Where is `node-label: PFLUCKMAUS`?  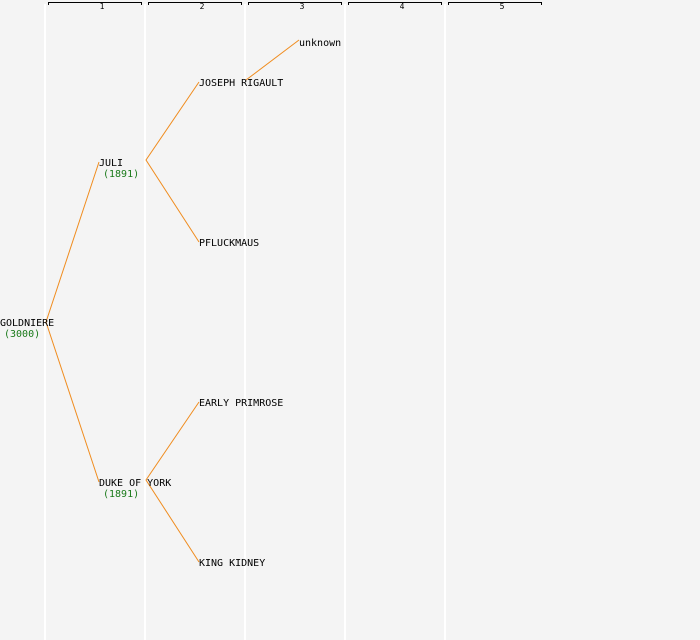
node-label: PFLUCKMAUS is located at coordinates (229, 243).